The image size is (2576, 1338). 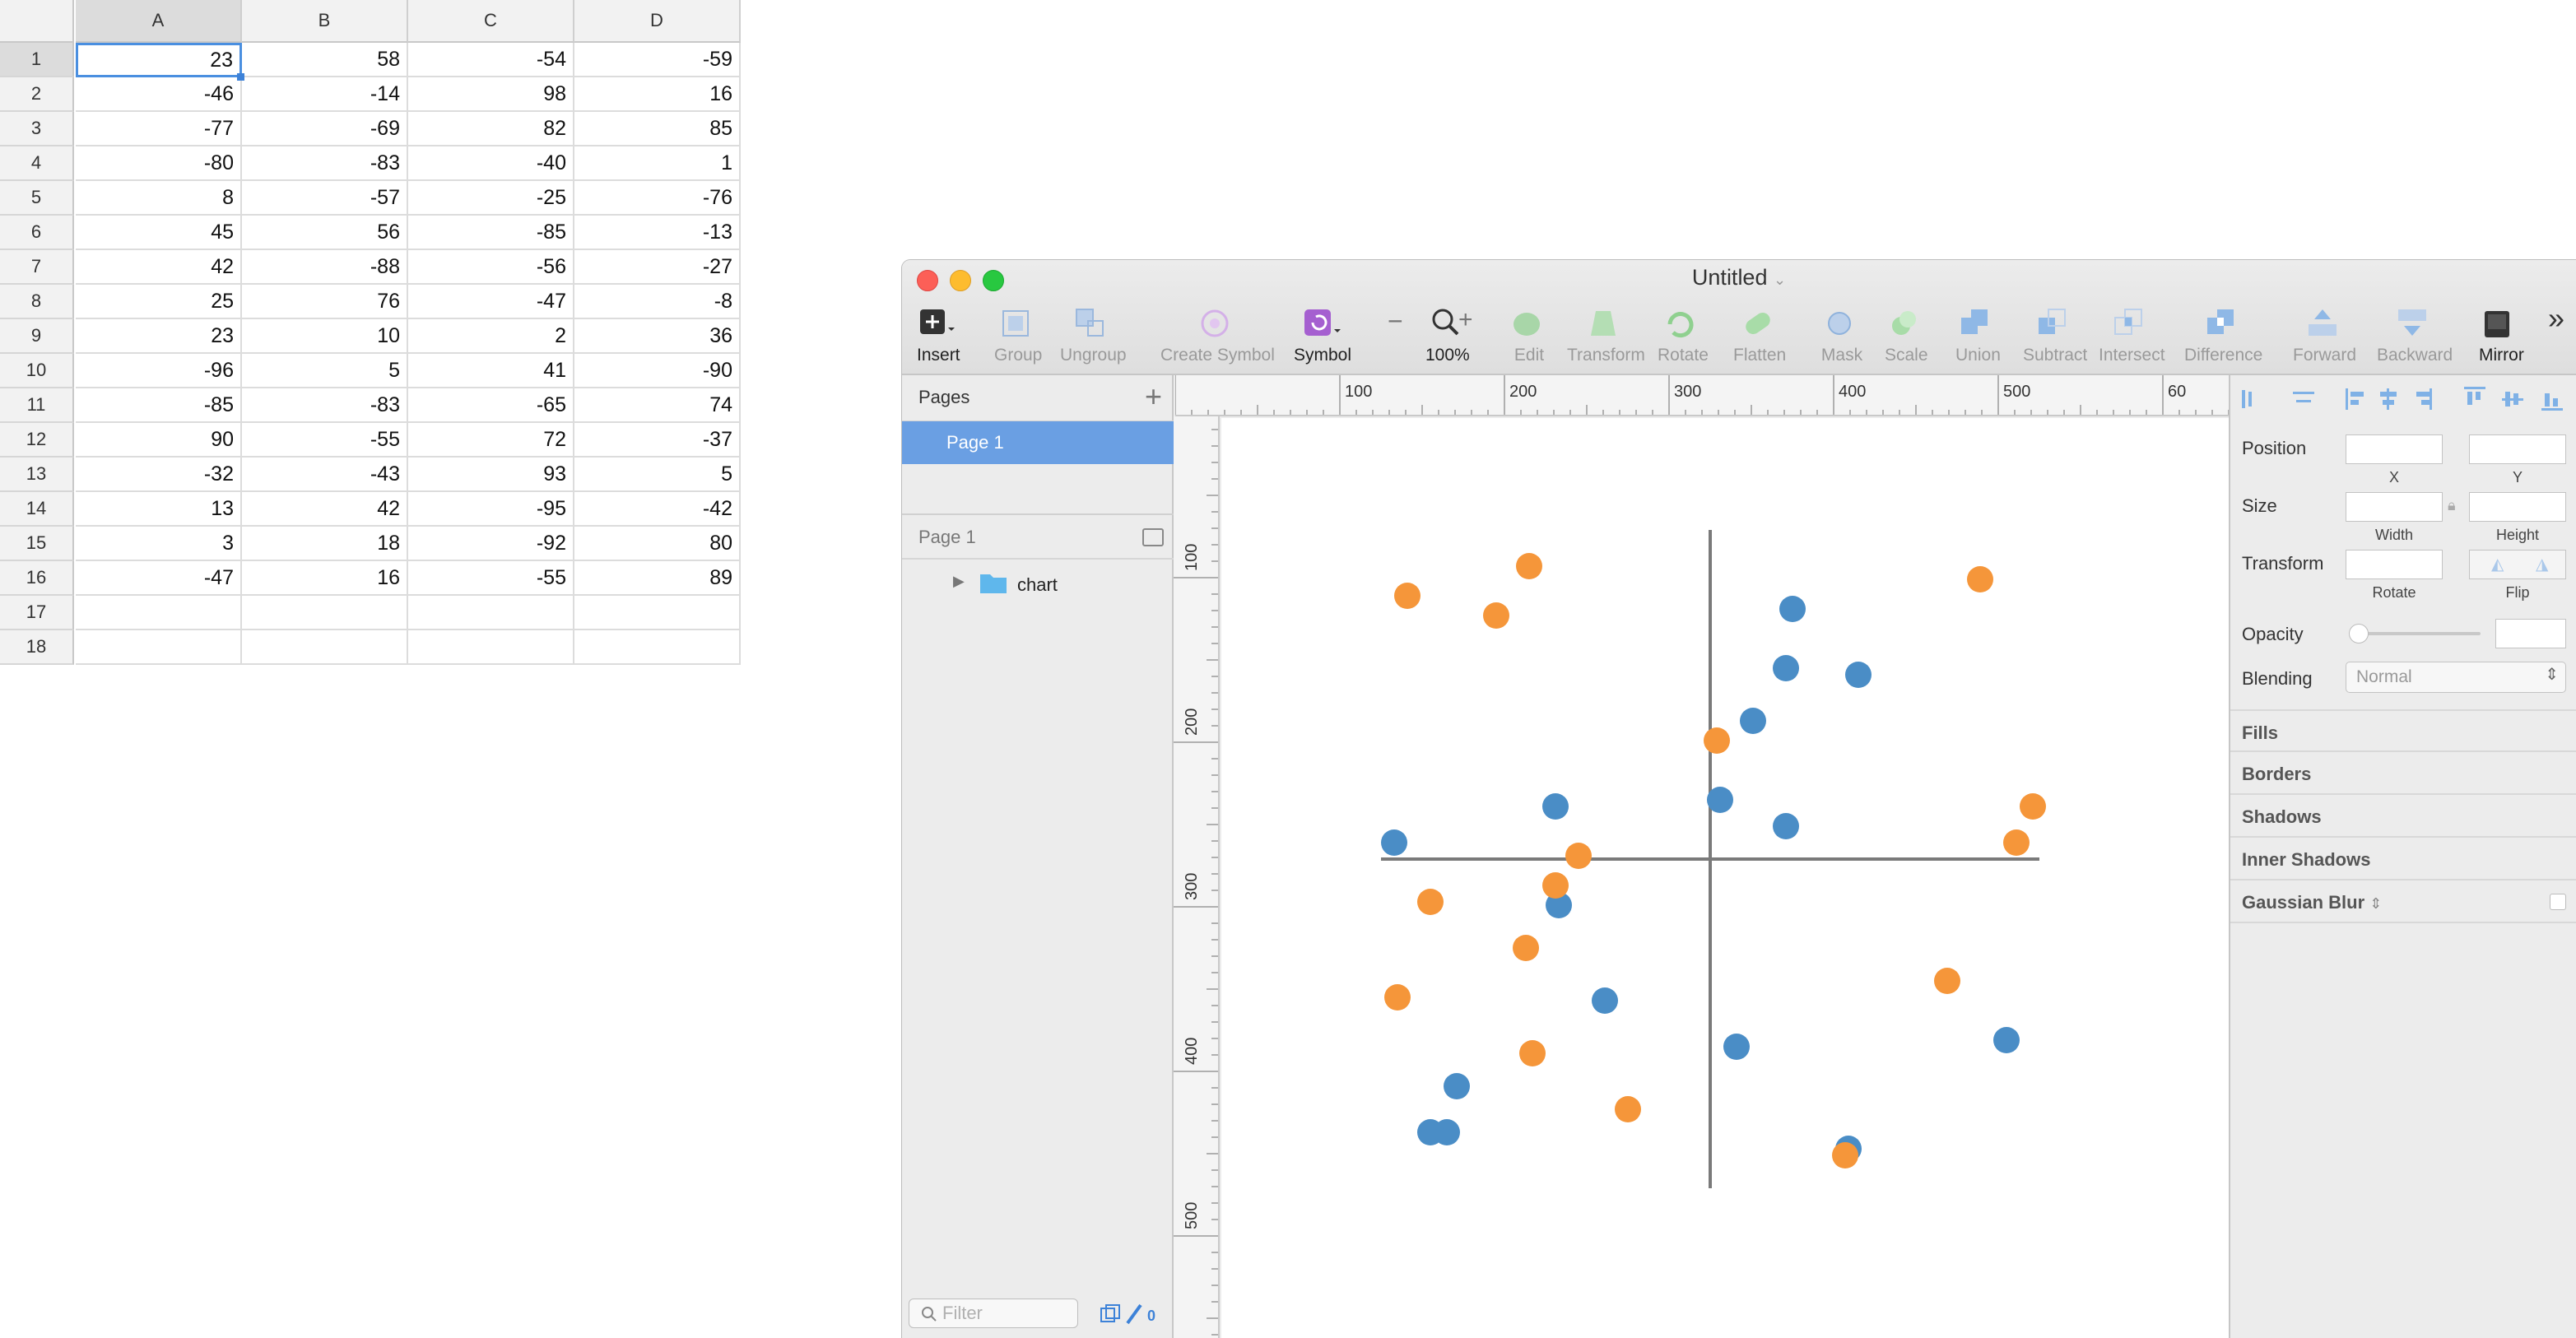 I want to click on cell-d11: 74, so click(x=657, y=405).